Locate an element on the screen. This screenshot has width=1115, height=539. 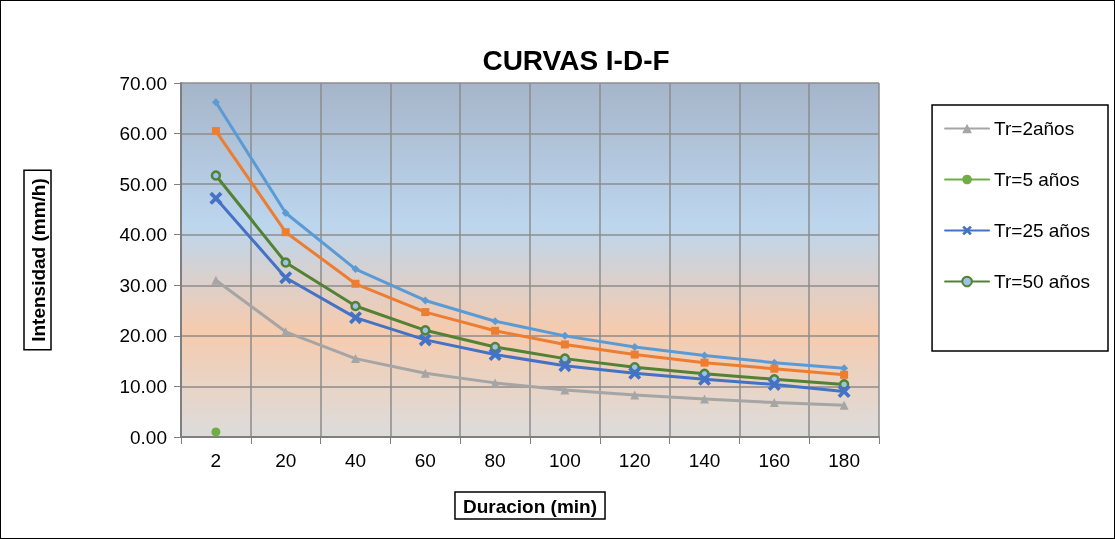
y-tick-label: 50.00 is located at coordinates (143, 184).